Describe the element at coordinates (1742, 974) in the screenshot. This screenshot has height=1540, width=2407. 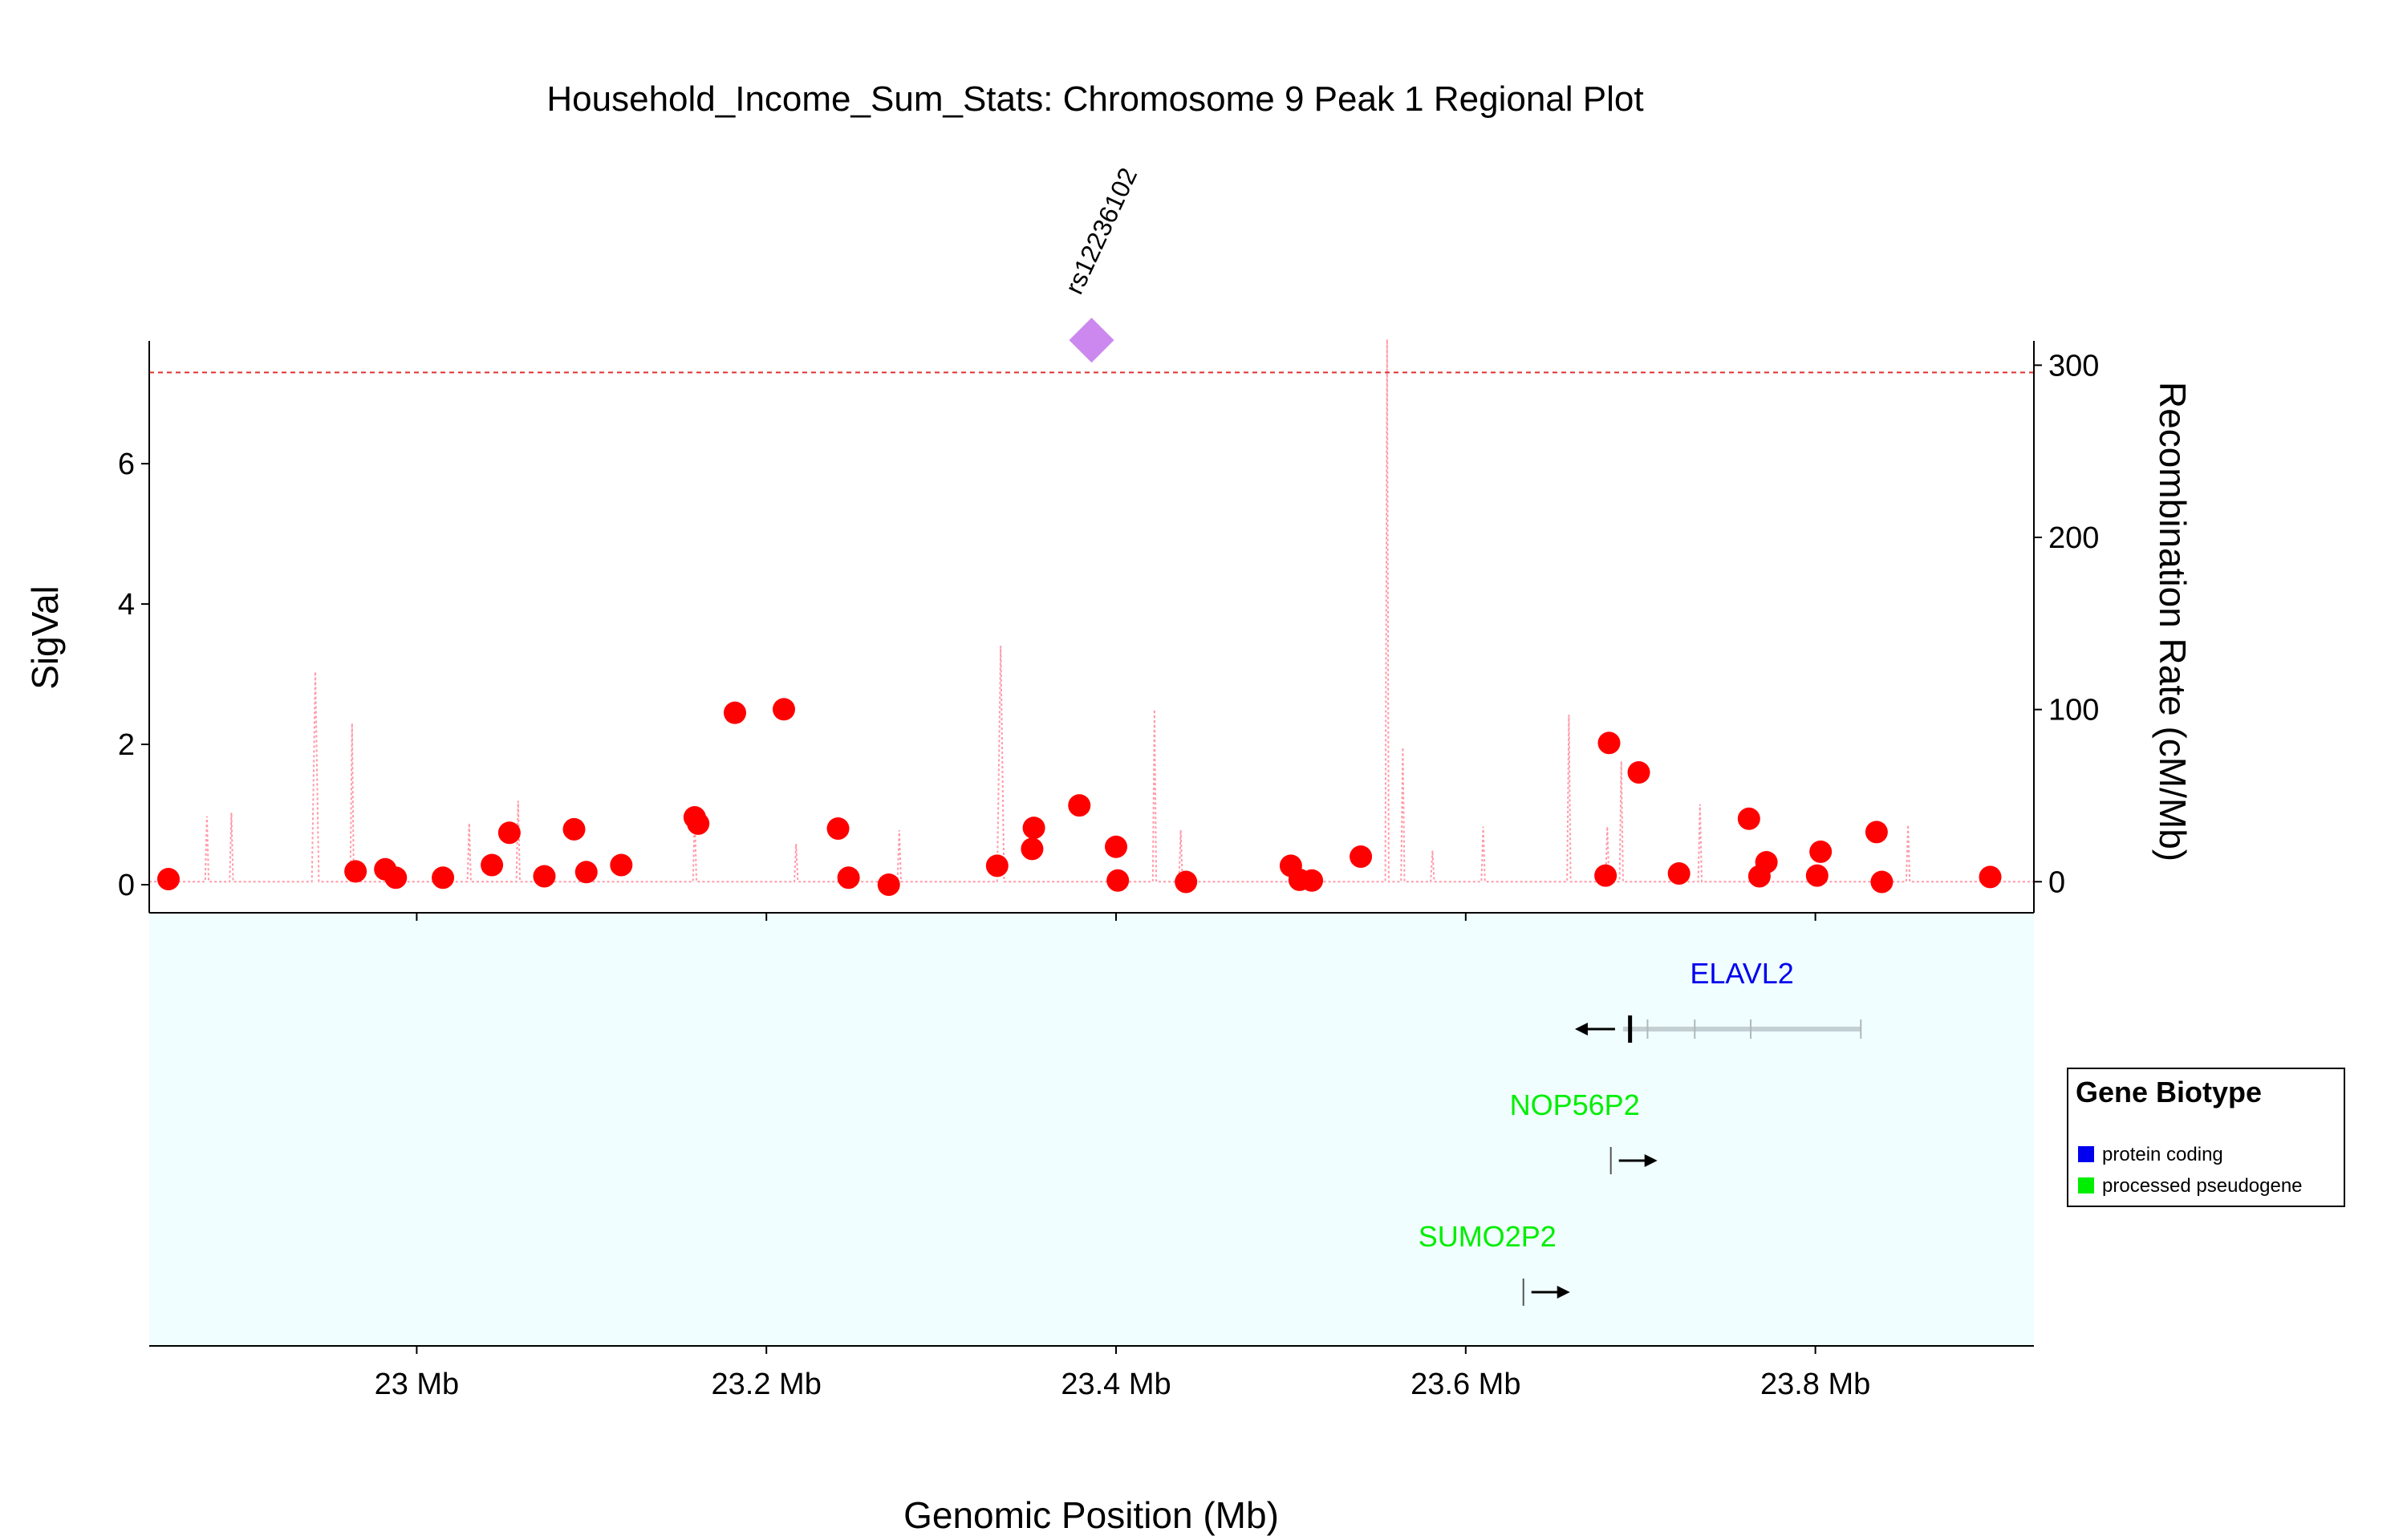
I see `gene-label: ELAVL2` at that location.